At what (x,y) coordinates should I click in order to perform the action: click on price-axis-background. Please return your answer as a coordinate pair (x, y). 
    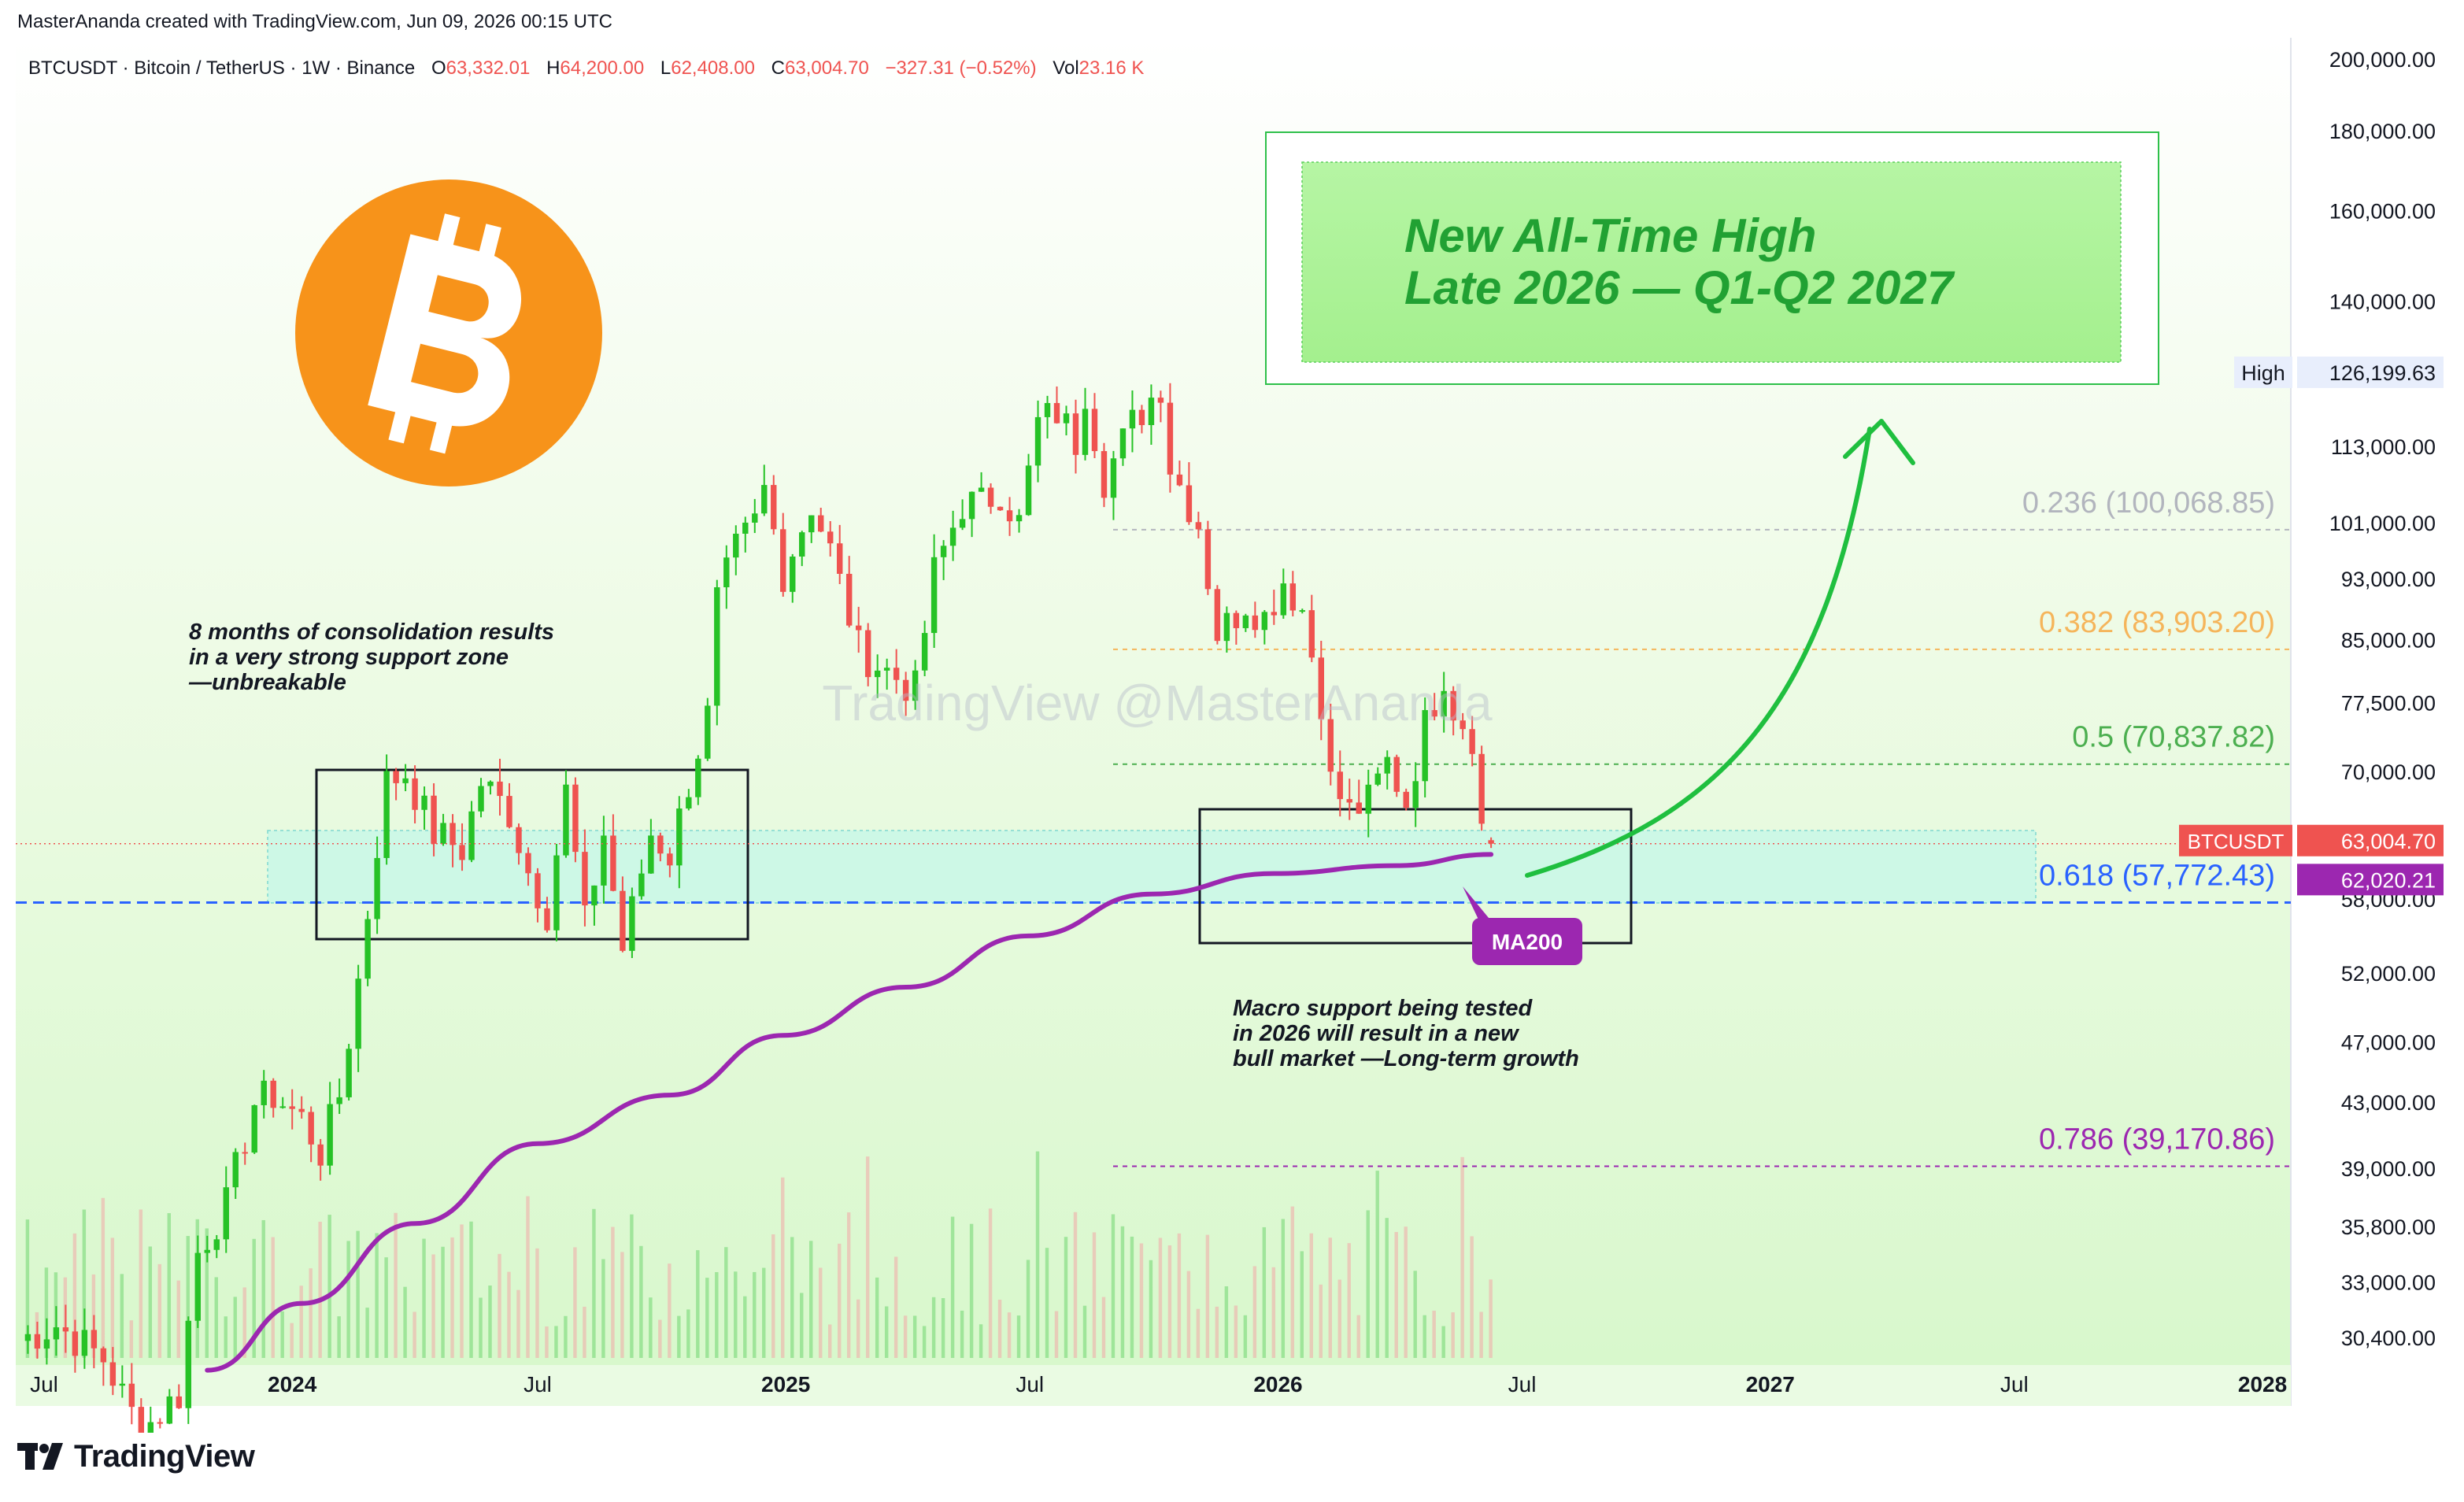
    Looking at the image, I should click on (2369, 722).